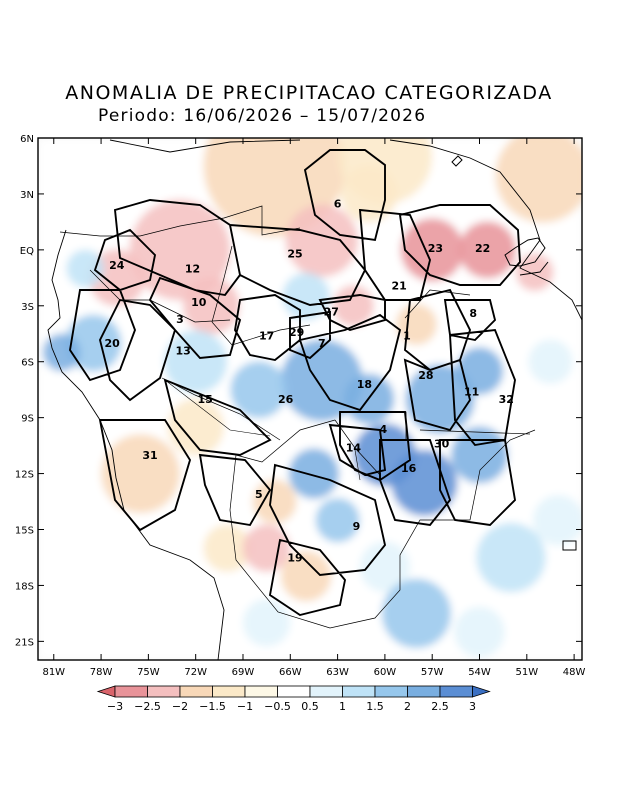 Image resolution: width=618 pixels, height=800 pixels. Describe the element at coordinates (296, 332) in the screenshot. I see `region-label: 29` at that location.